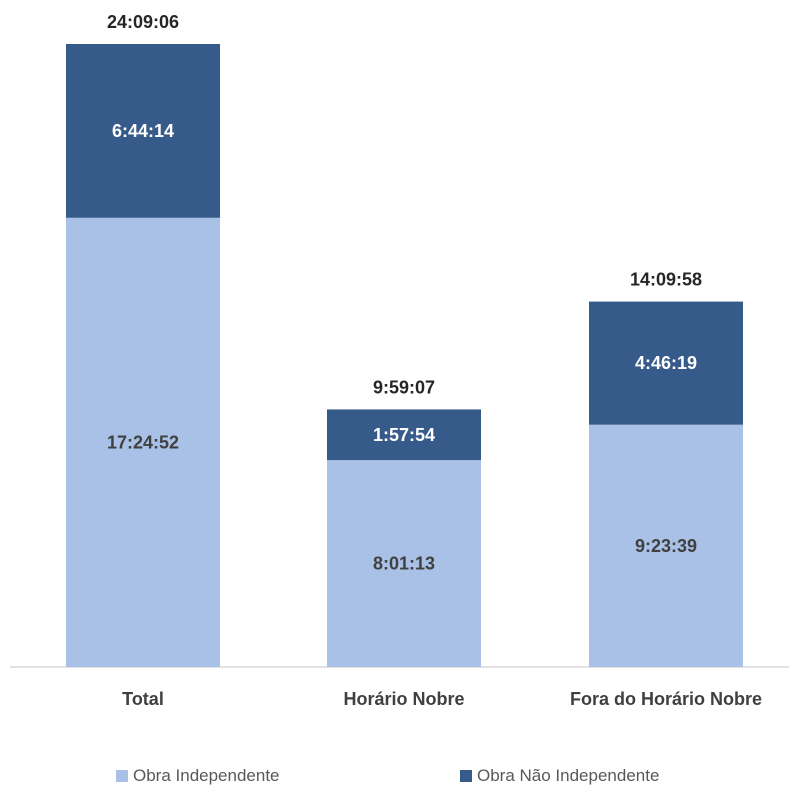  What do you see at coordinates (394, 778) in the screenshot?
I see `legend: Obra Independente Obra Não Independente` at bounding box center [394, 778].